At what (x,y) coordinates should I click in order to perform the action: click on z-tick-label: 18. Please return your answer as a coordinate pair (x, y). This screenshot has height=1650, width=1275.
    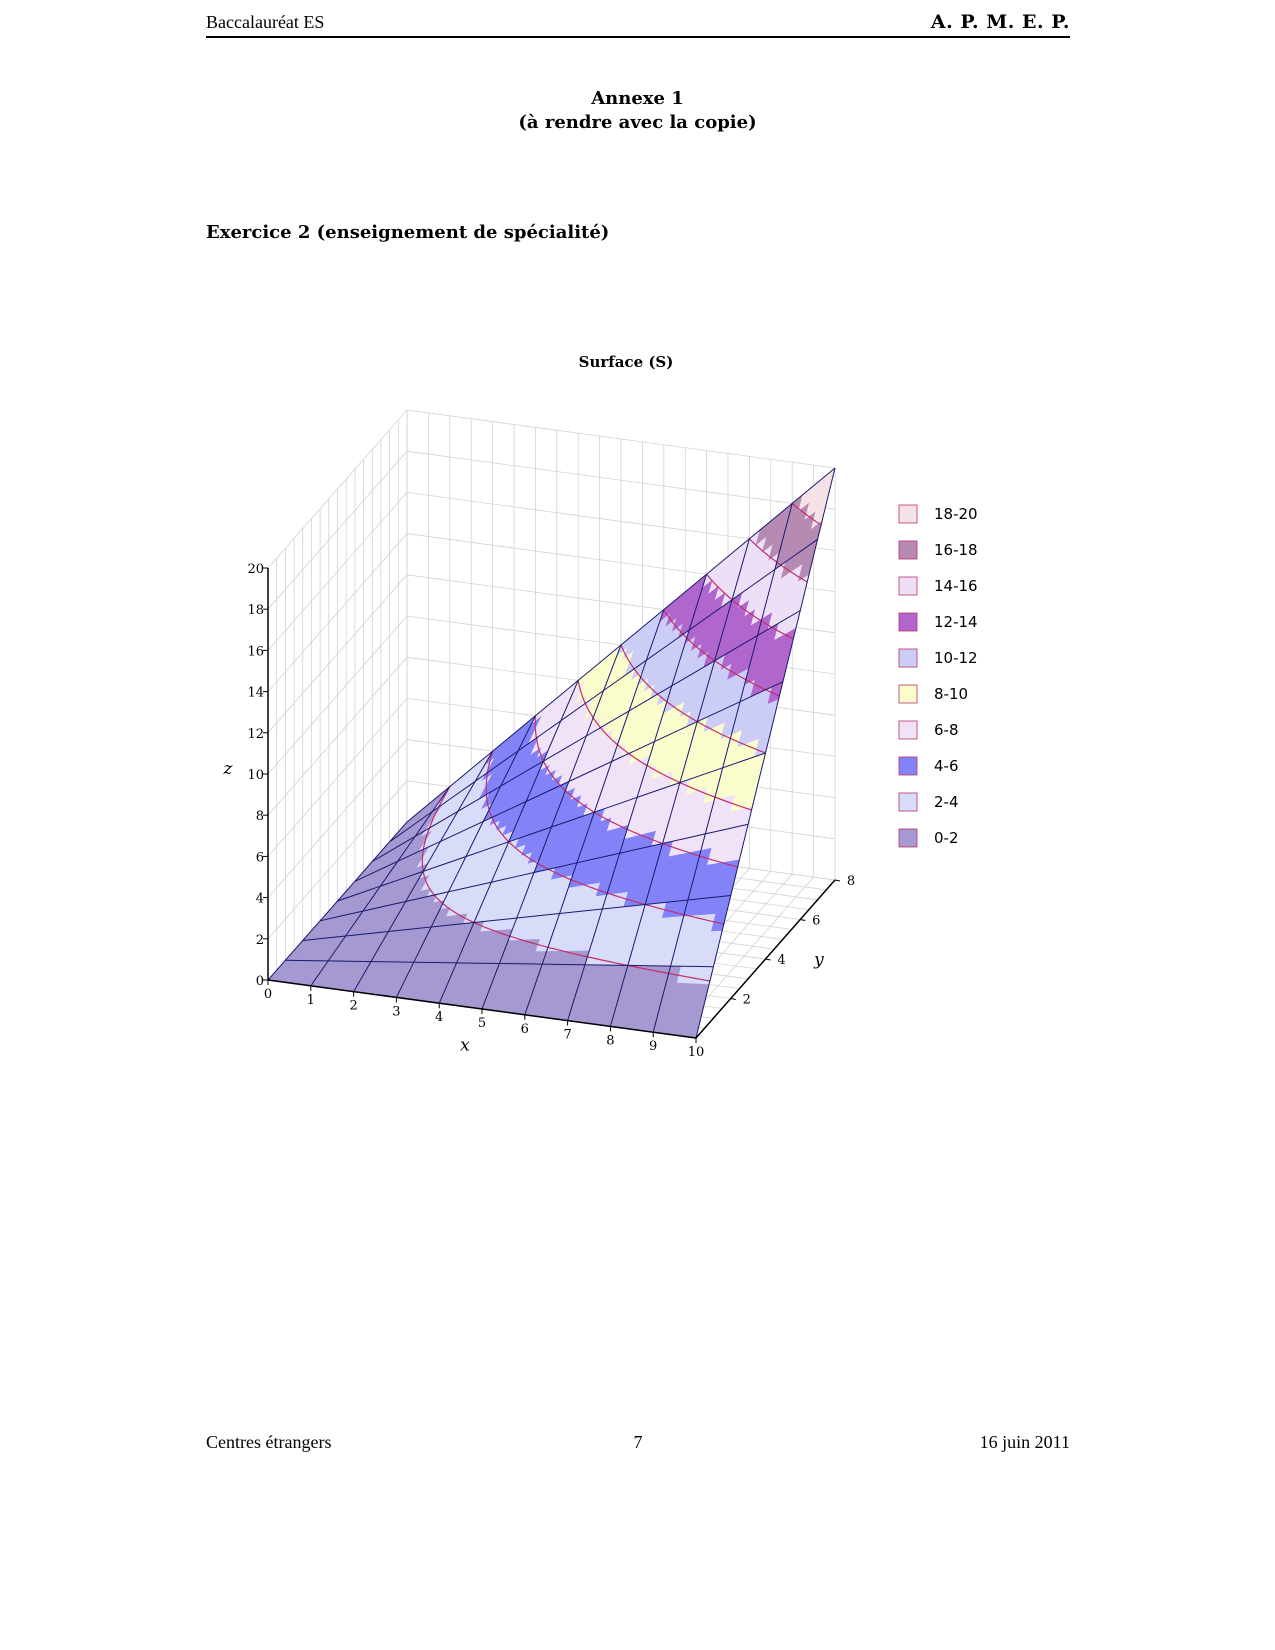
    Looking at the image, I should click on (255, 610).